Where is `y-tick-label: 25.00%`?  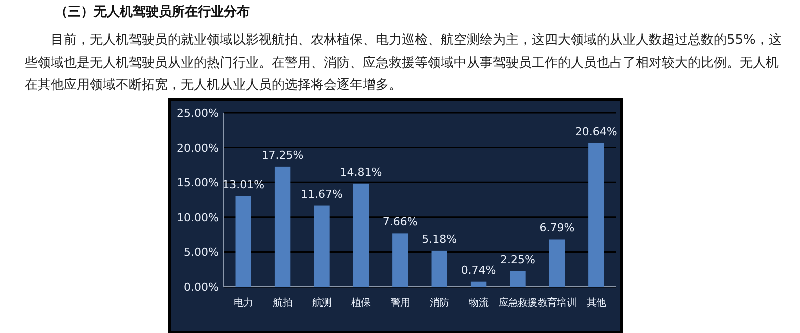 y-tick-label: 25.00% is located at coordinates (198, 113).